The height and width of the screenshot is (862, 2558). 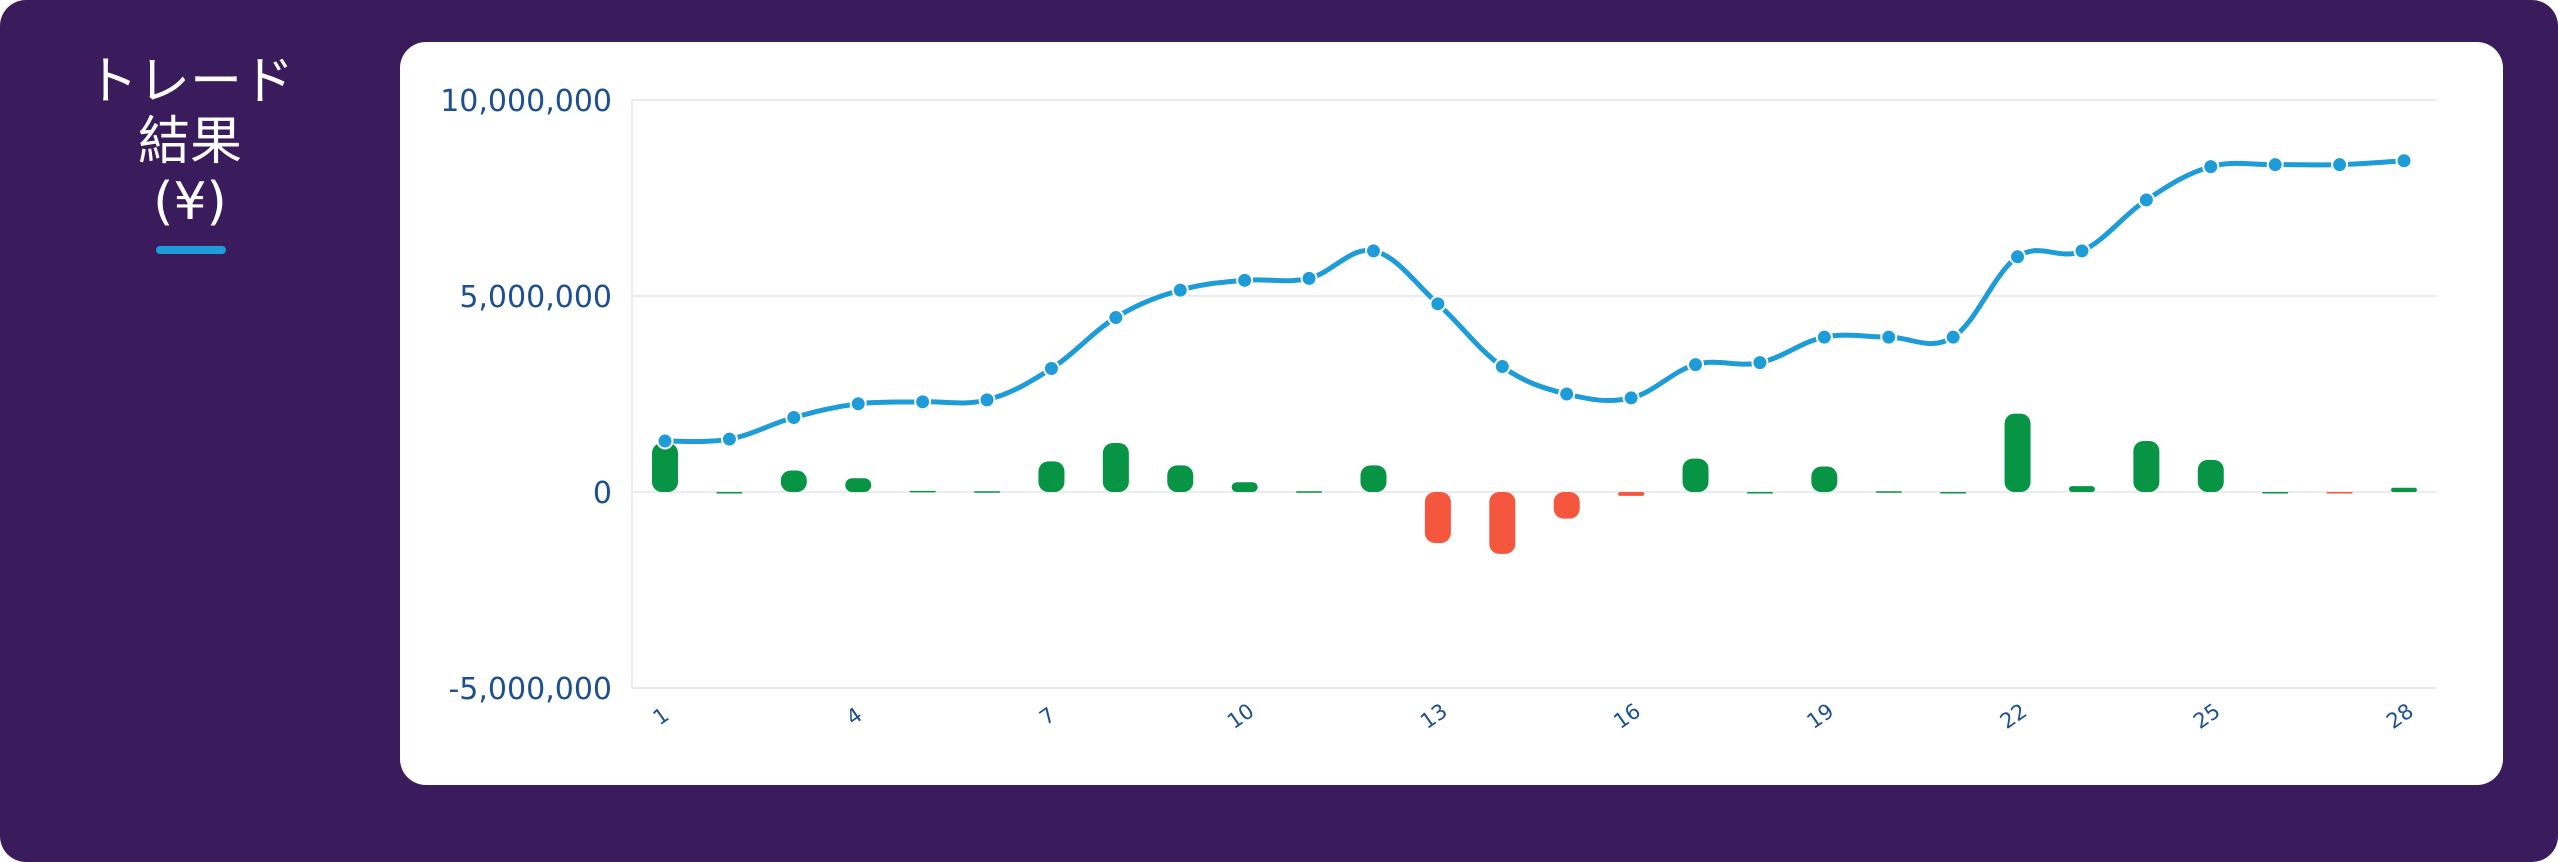 What do you see at coordinates (854, 716) in the screenshot?
I see `x-tick-label: 4` at bounding box center [854, 716].